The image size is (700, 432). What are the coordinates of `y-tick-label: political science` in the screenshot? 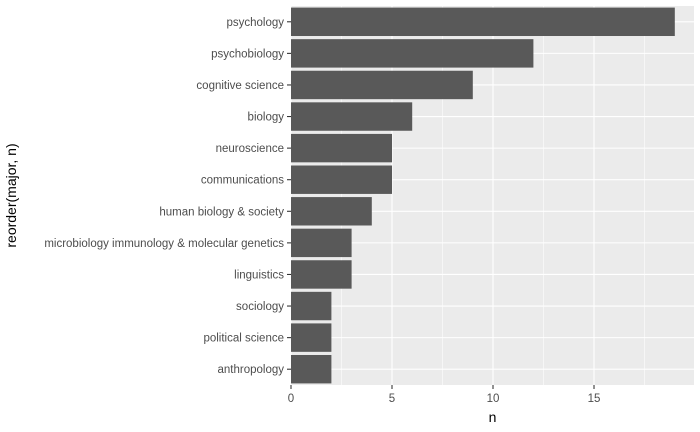 It's located at (243, 339).